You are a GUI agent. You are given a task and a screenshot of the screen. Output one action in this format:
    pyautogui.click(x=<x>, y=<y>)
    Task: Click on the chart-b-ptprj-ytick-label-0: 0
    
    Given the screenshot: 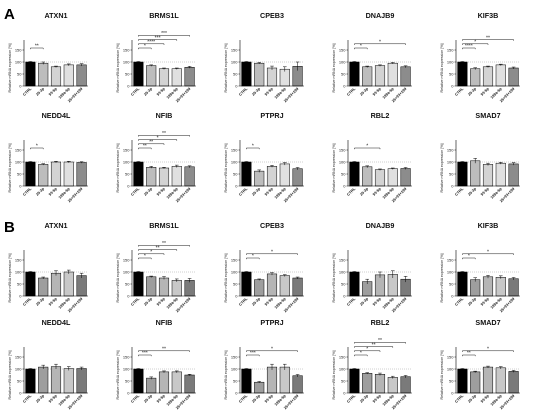 What is the action you would take?
    pyautogui.click(x=236, y=392)
    